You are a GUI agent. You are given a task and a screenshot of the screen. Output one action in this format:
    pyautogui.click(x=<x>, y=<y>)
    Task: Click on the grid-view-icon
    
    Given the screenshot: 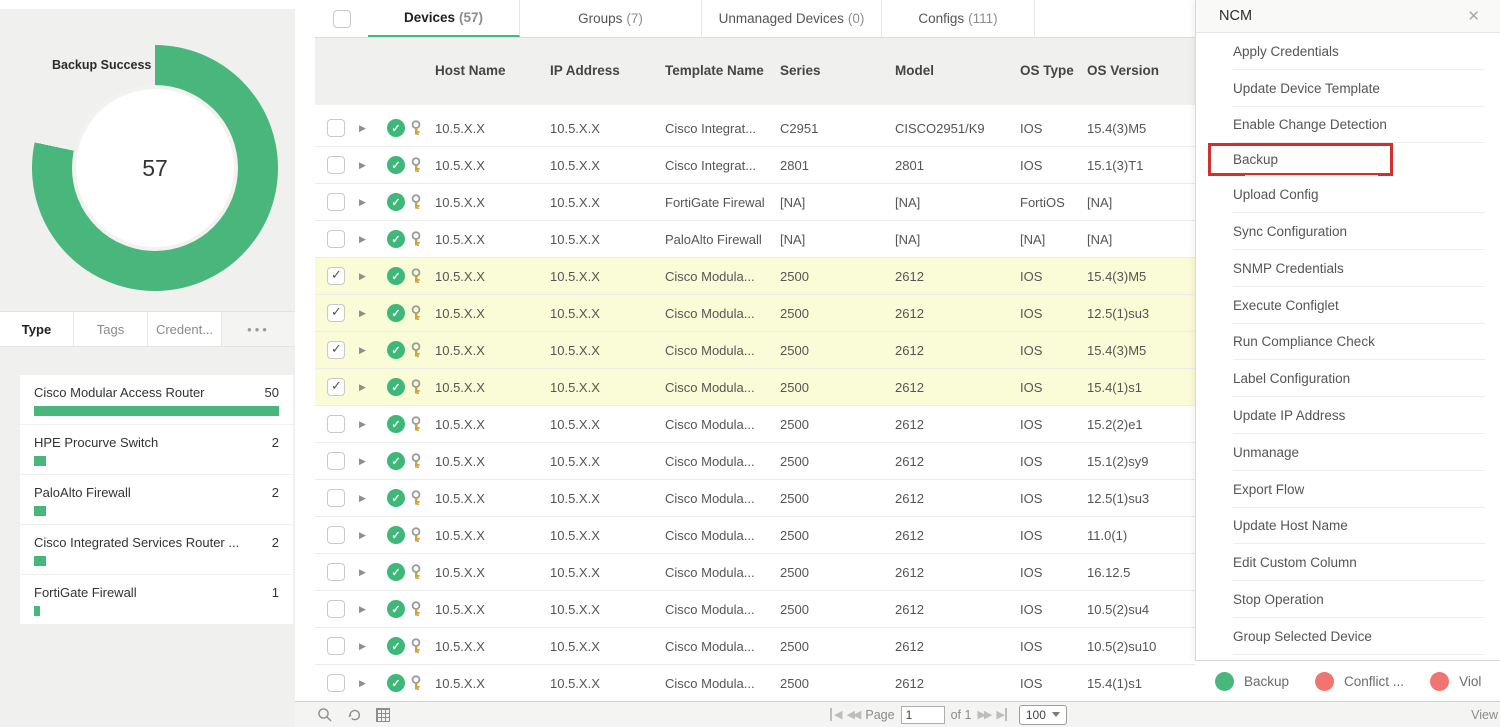 What is the action you would take?
    pyautogui.click(x=383, y=714)
    